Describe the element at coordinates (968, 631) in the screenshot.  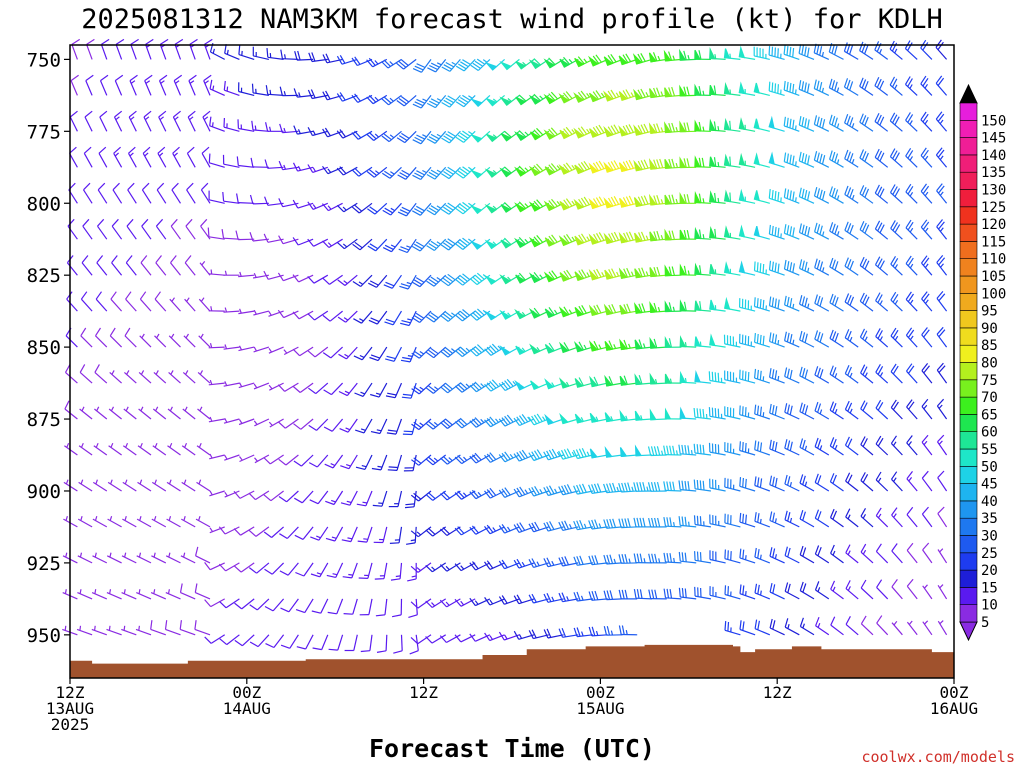
I see `colorbar-min-arrow` at that location.